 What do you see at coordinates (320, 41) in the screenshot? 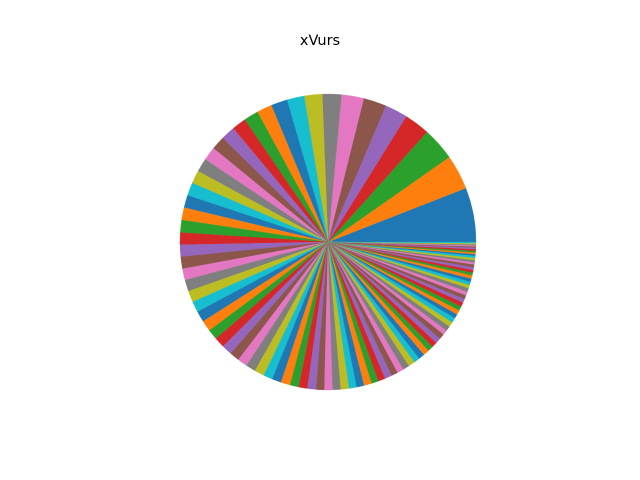
I see `chart-title: xVurs` at bounding box center [320, 41].